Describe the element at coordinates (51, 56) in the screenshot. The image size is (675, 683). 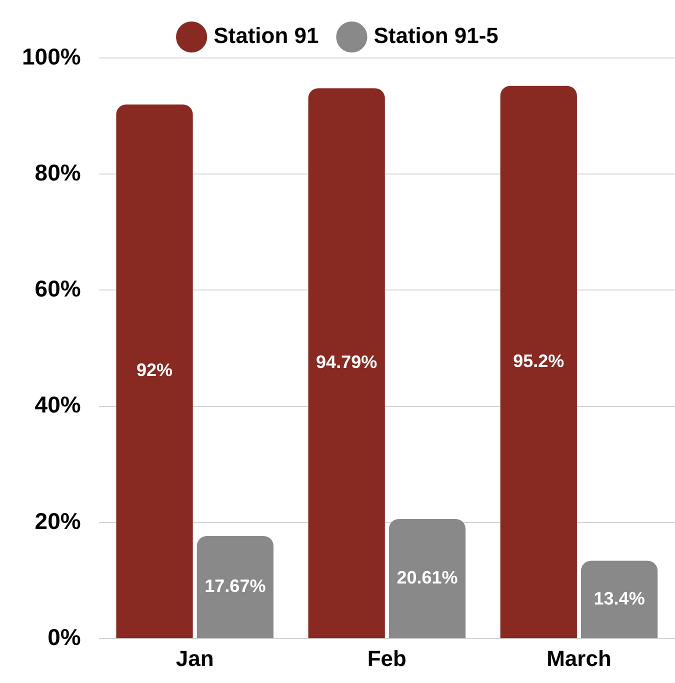
I see `y-tick-label: 100%` at that location.